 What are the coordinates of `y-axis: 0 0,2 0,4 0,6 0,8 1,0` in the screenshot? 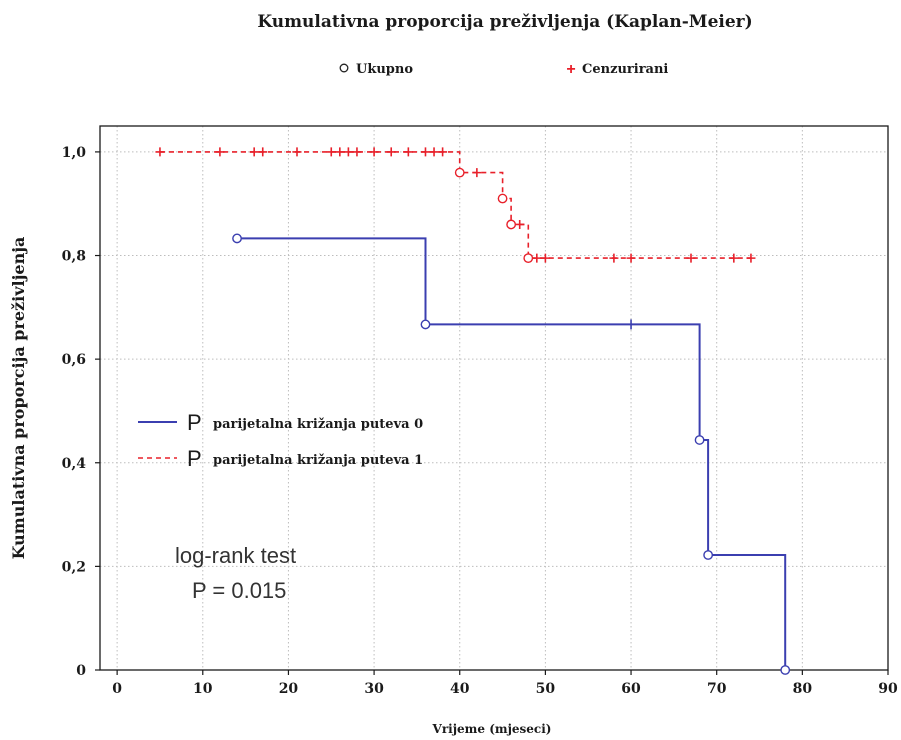 It's located at (81, 412).